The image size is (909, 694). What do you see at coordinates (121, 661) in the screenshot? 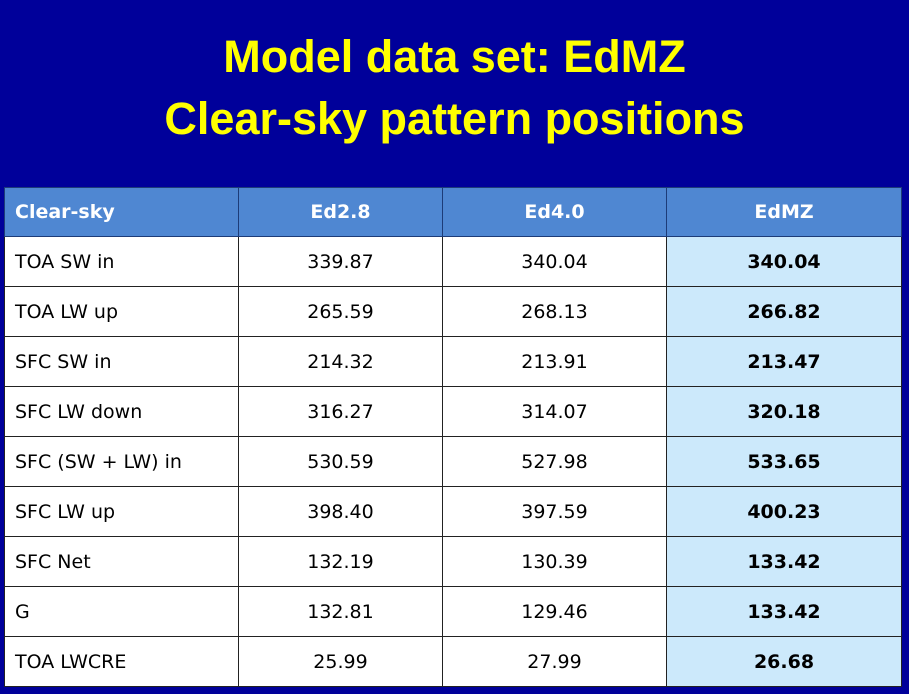
I see `row-label: TOA LWCRE` at bounding box center [121, 661].